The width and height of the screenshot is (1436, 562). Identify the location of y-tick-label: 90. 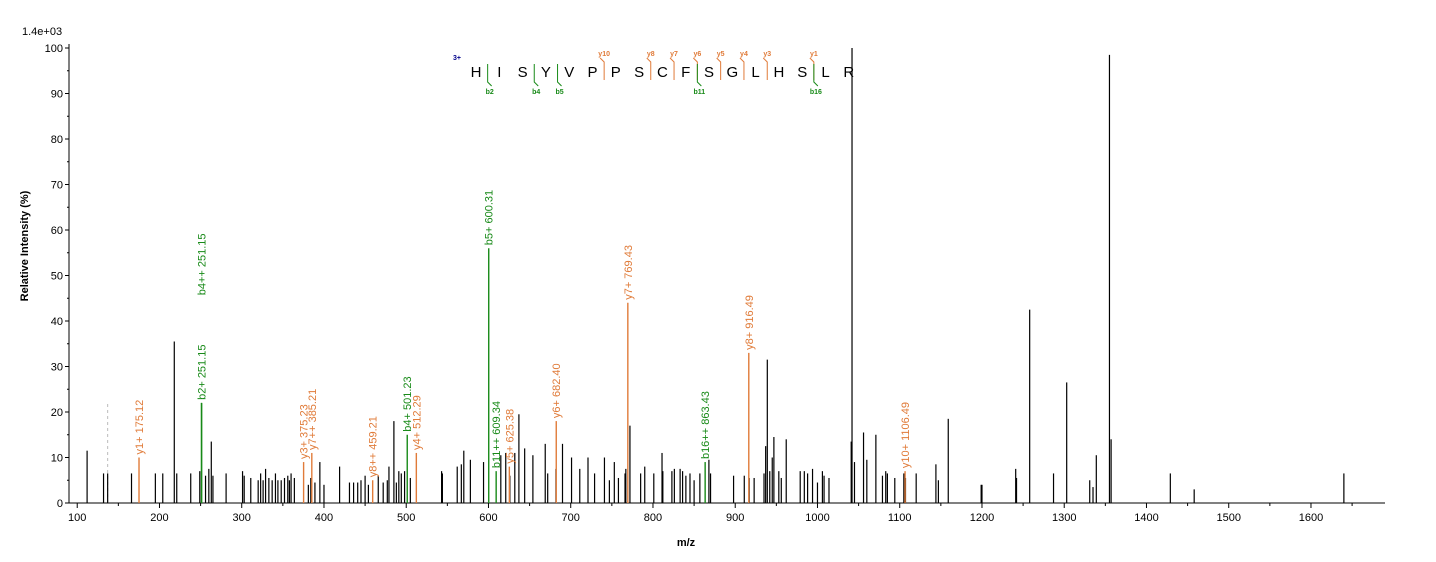
(57, 95).